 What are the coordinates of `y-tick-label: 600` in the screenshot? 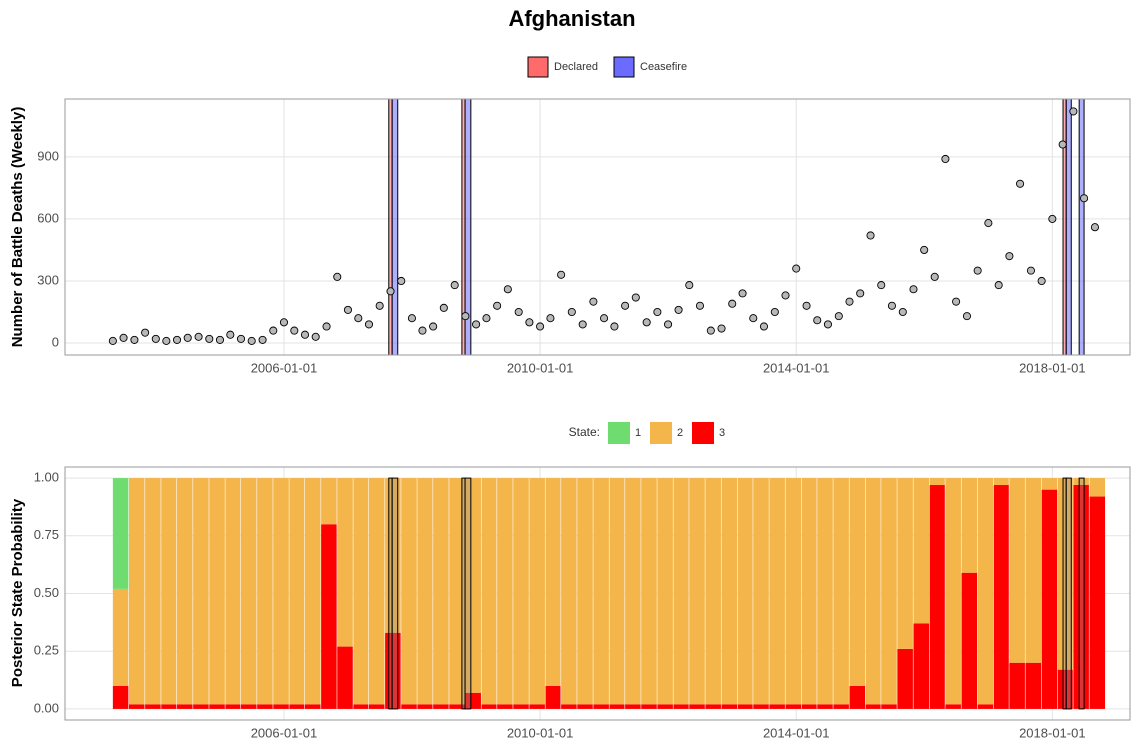 It's located at (48, 217).